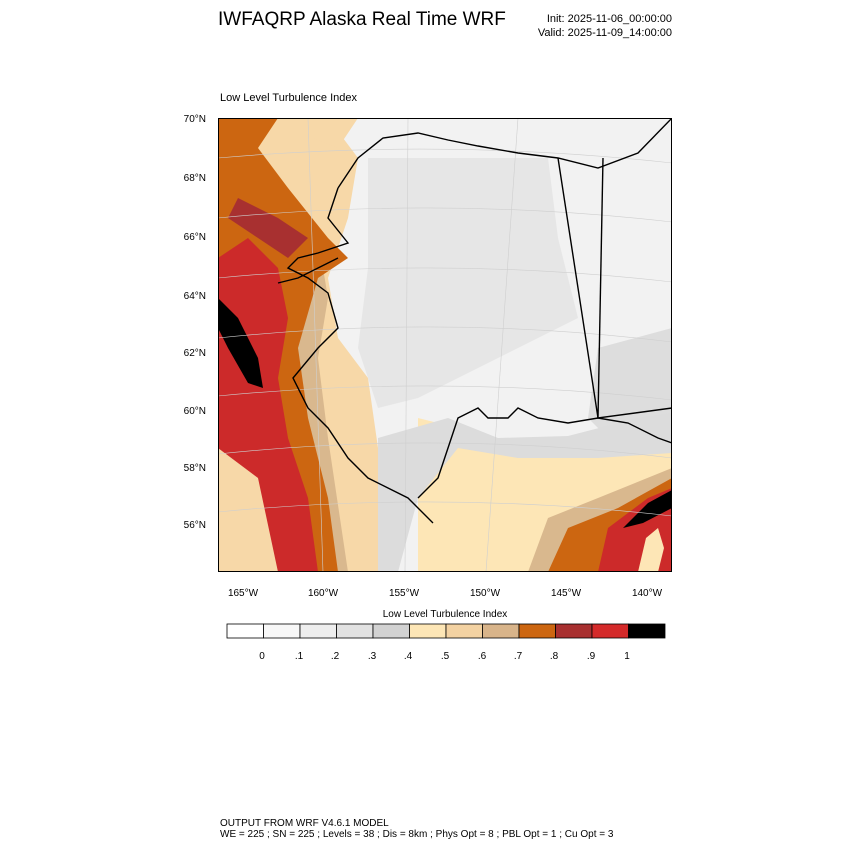  Describe the element at coordinates (482, 656) in the screenshot. I see `colorbar-label: .6` at that location.